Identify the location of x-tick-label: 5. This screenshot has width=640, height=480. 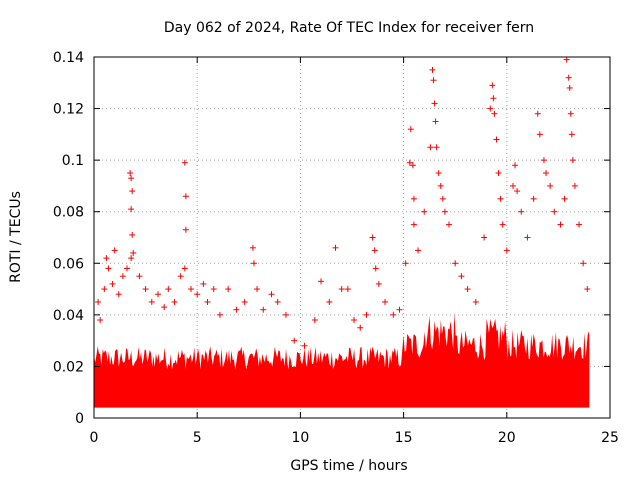
(197, 438).